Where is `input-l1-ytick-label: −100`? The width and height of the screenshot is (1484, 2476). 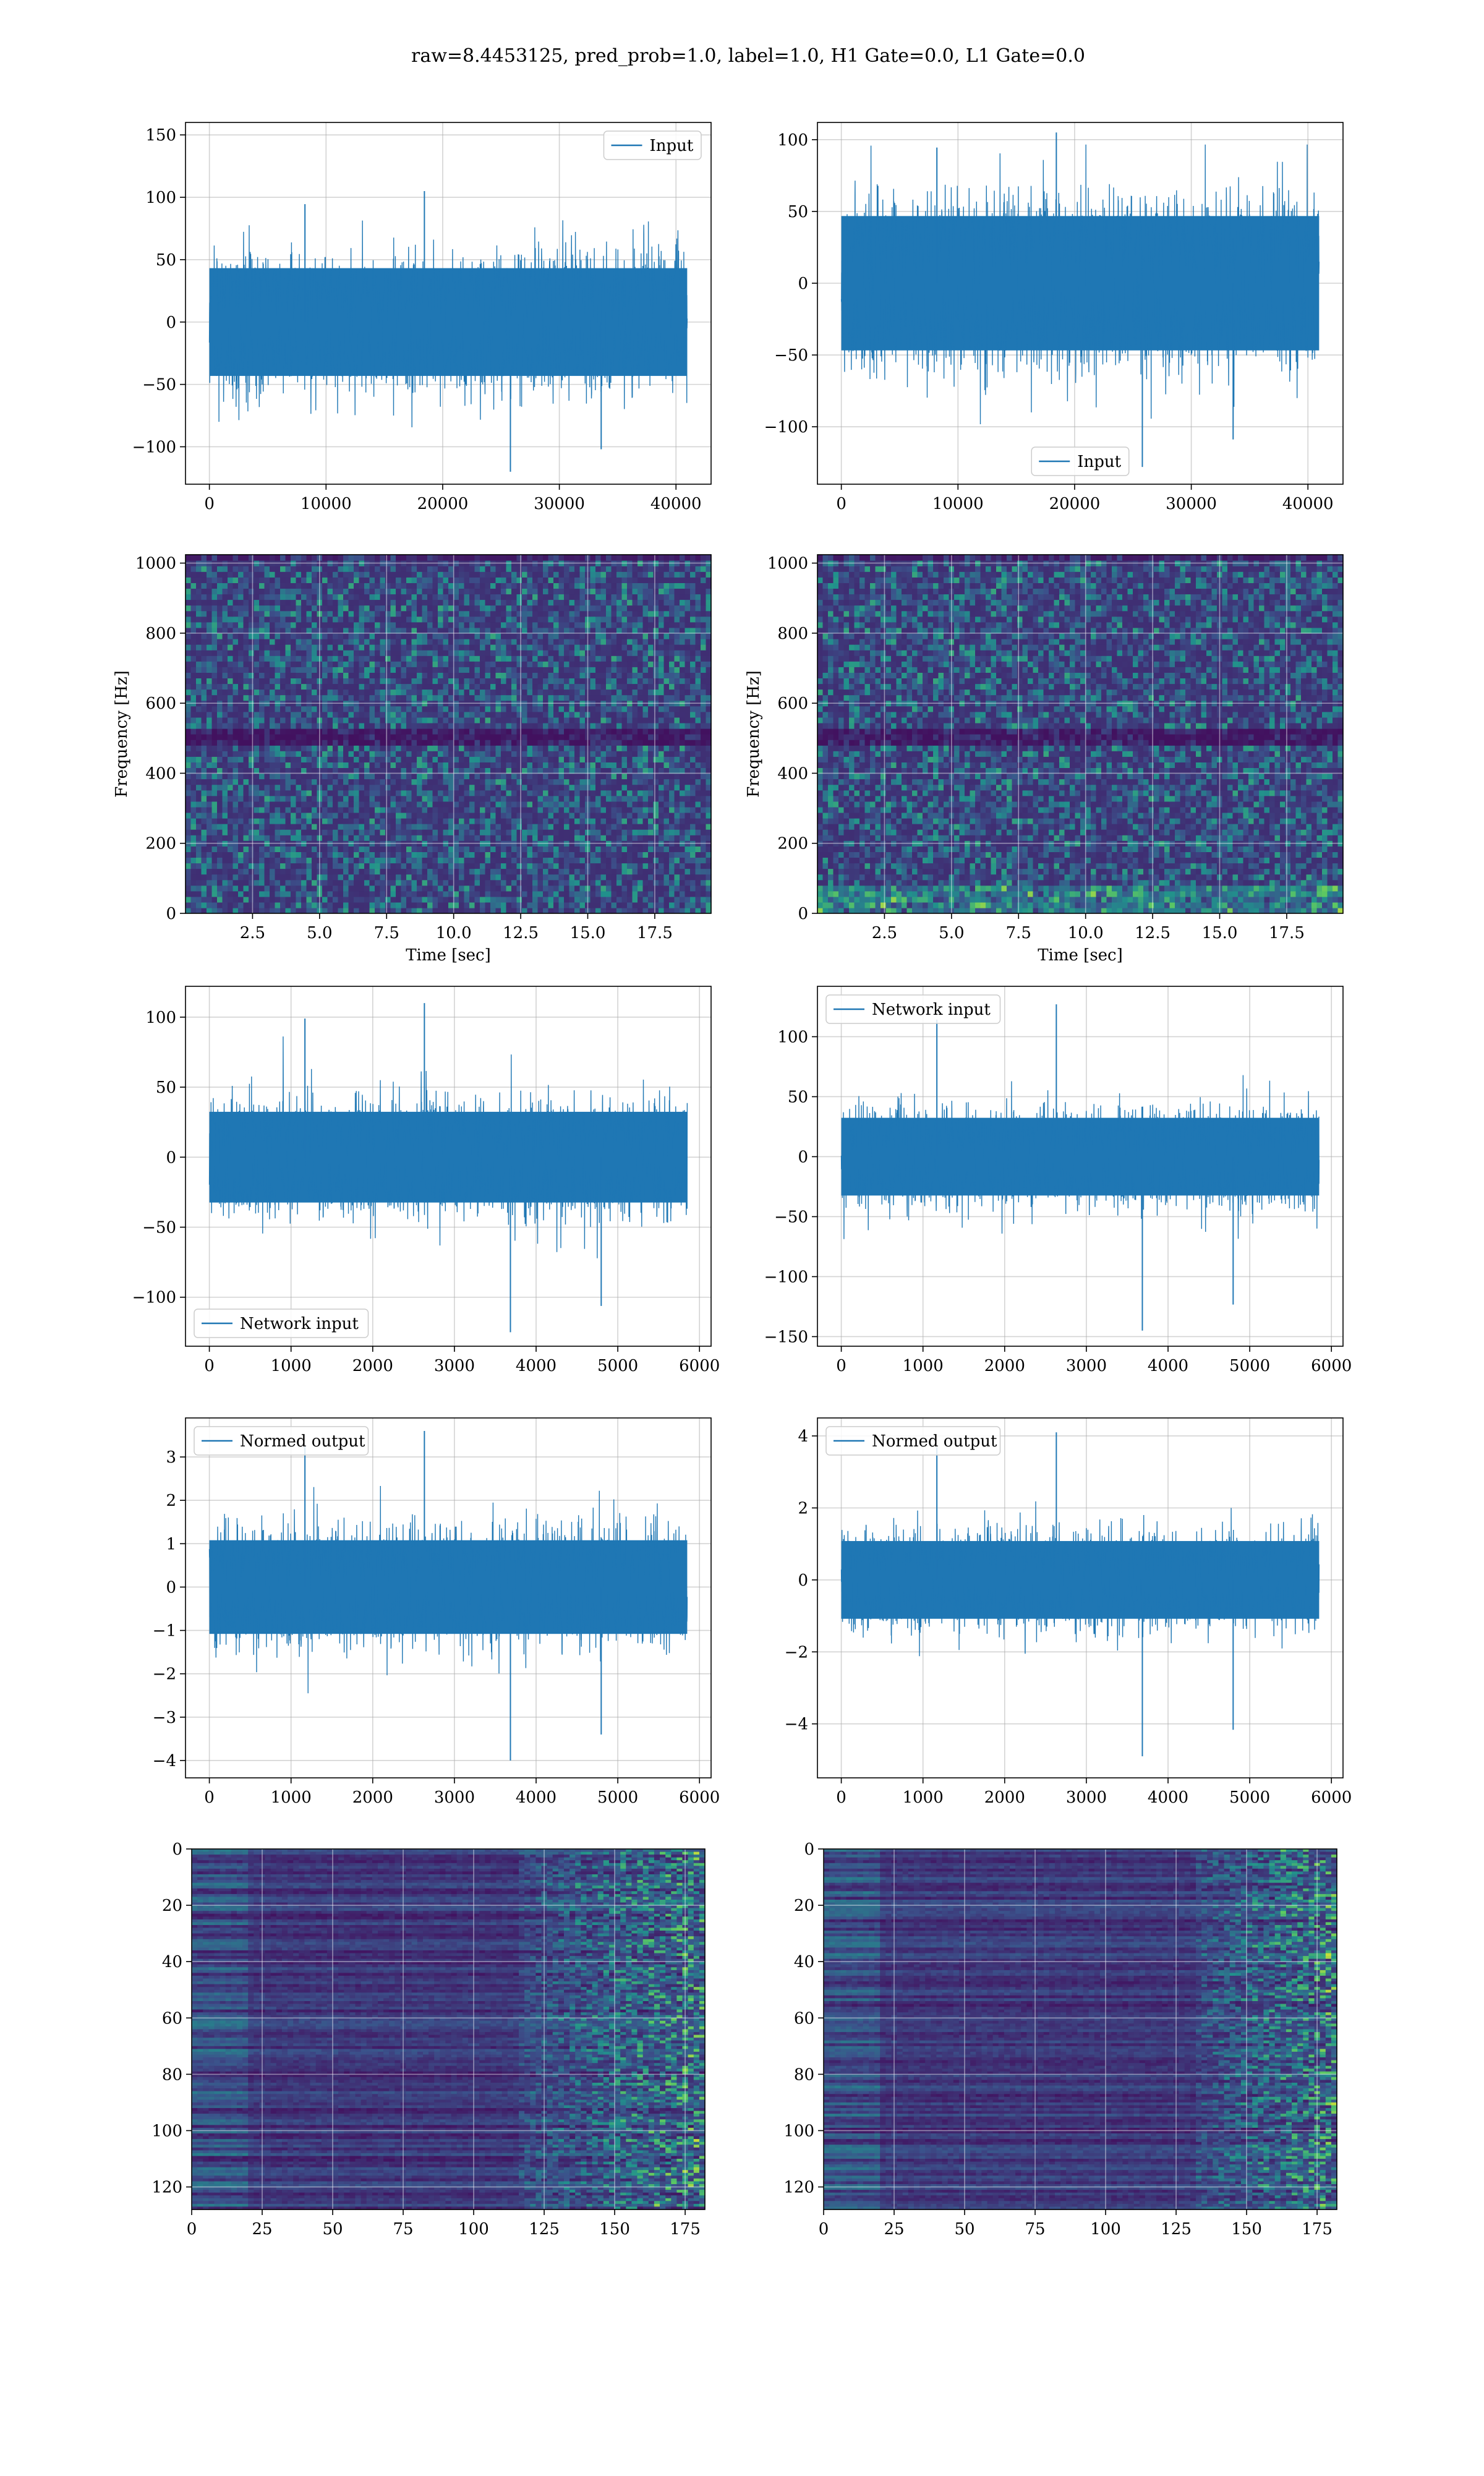 input-l1-ytick-label: −100 is located at coordinates (786, 427).